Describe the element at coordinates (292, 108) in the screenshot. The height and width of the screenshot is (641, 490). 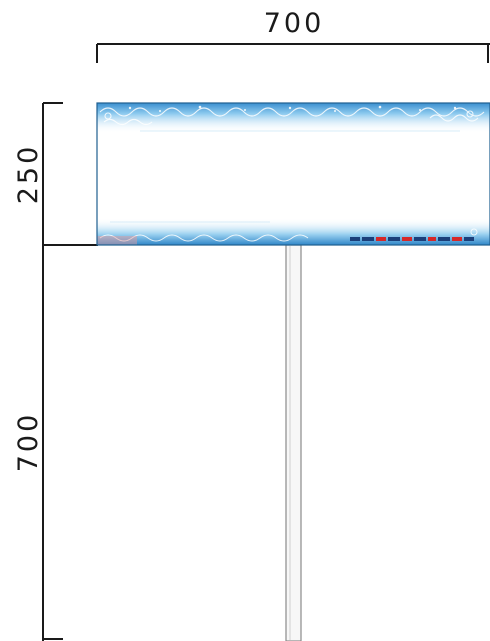
I see `panel-top-dots` at that location.